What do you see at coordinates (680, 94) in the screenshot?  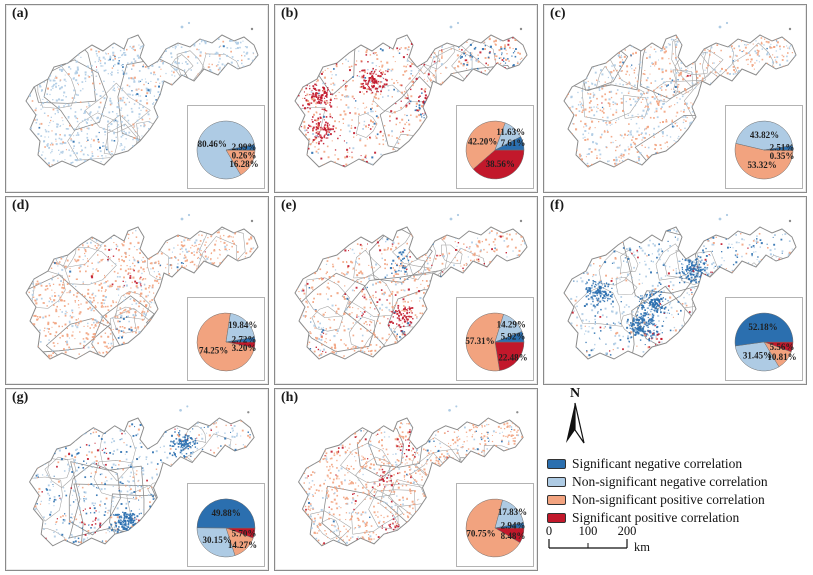 I see `map-svg-c` at bounding box center [680, 94].